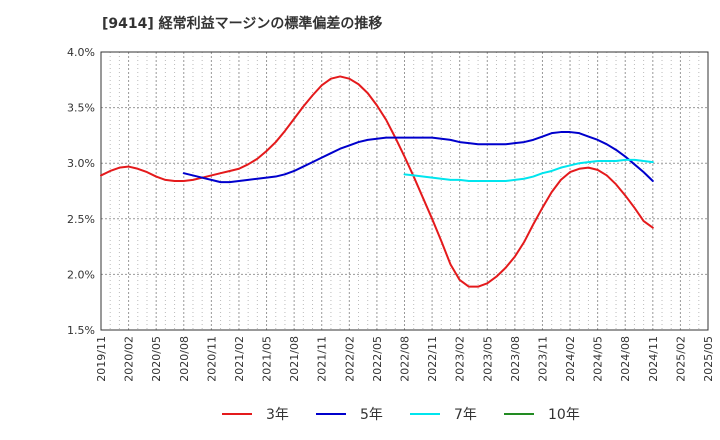 This screenshot has height=440, width=720. What do you see at coordinates (542, 359) in the screenshot?
I see `x-tick-label: 2023/11` at bounding box center [542, 359].